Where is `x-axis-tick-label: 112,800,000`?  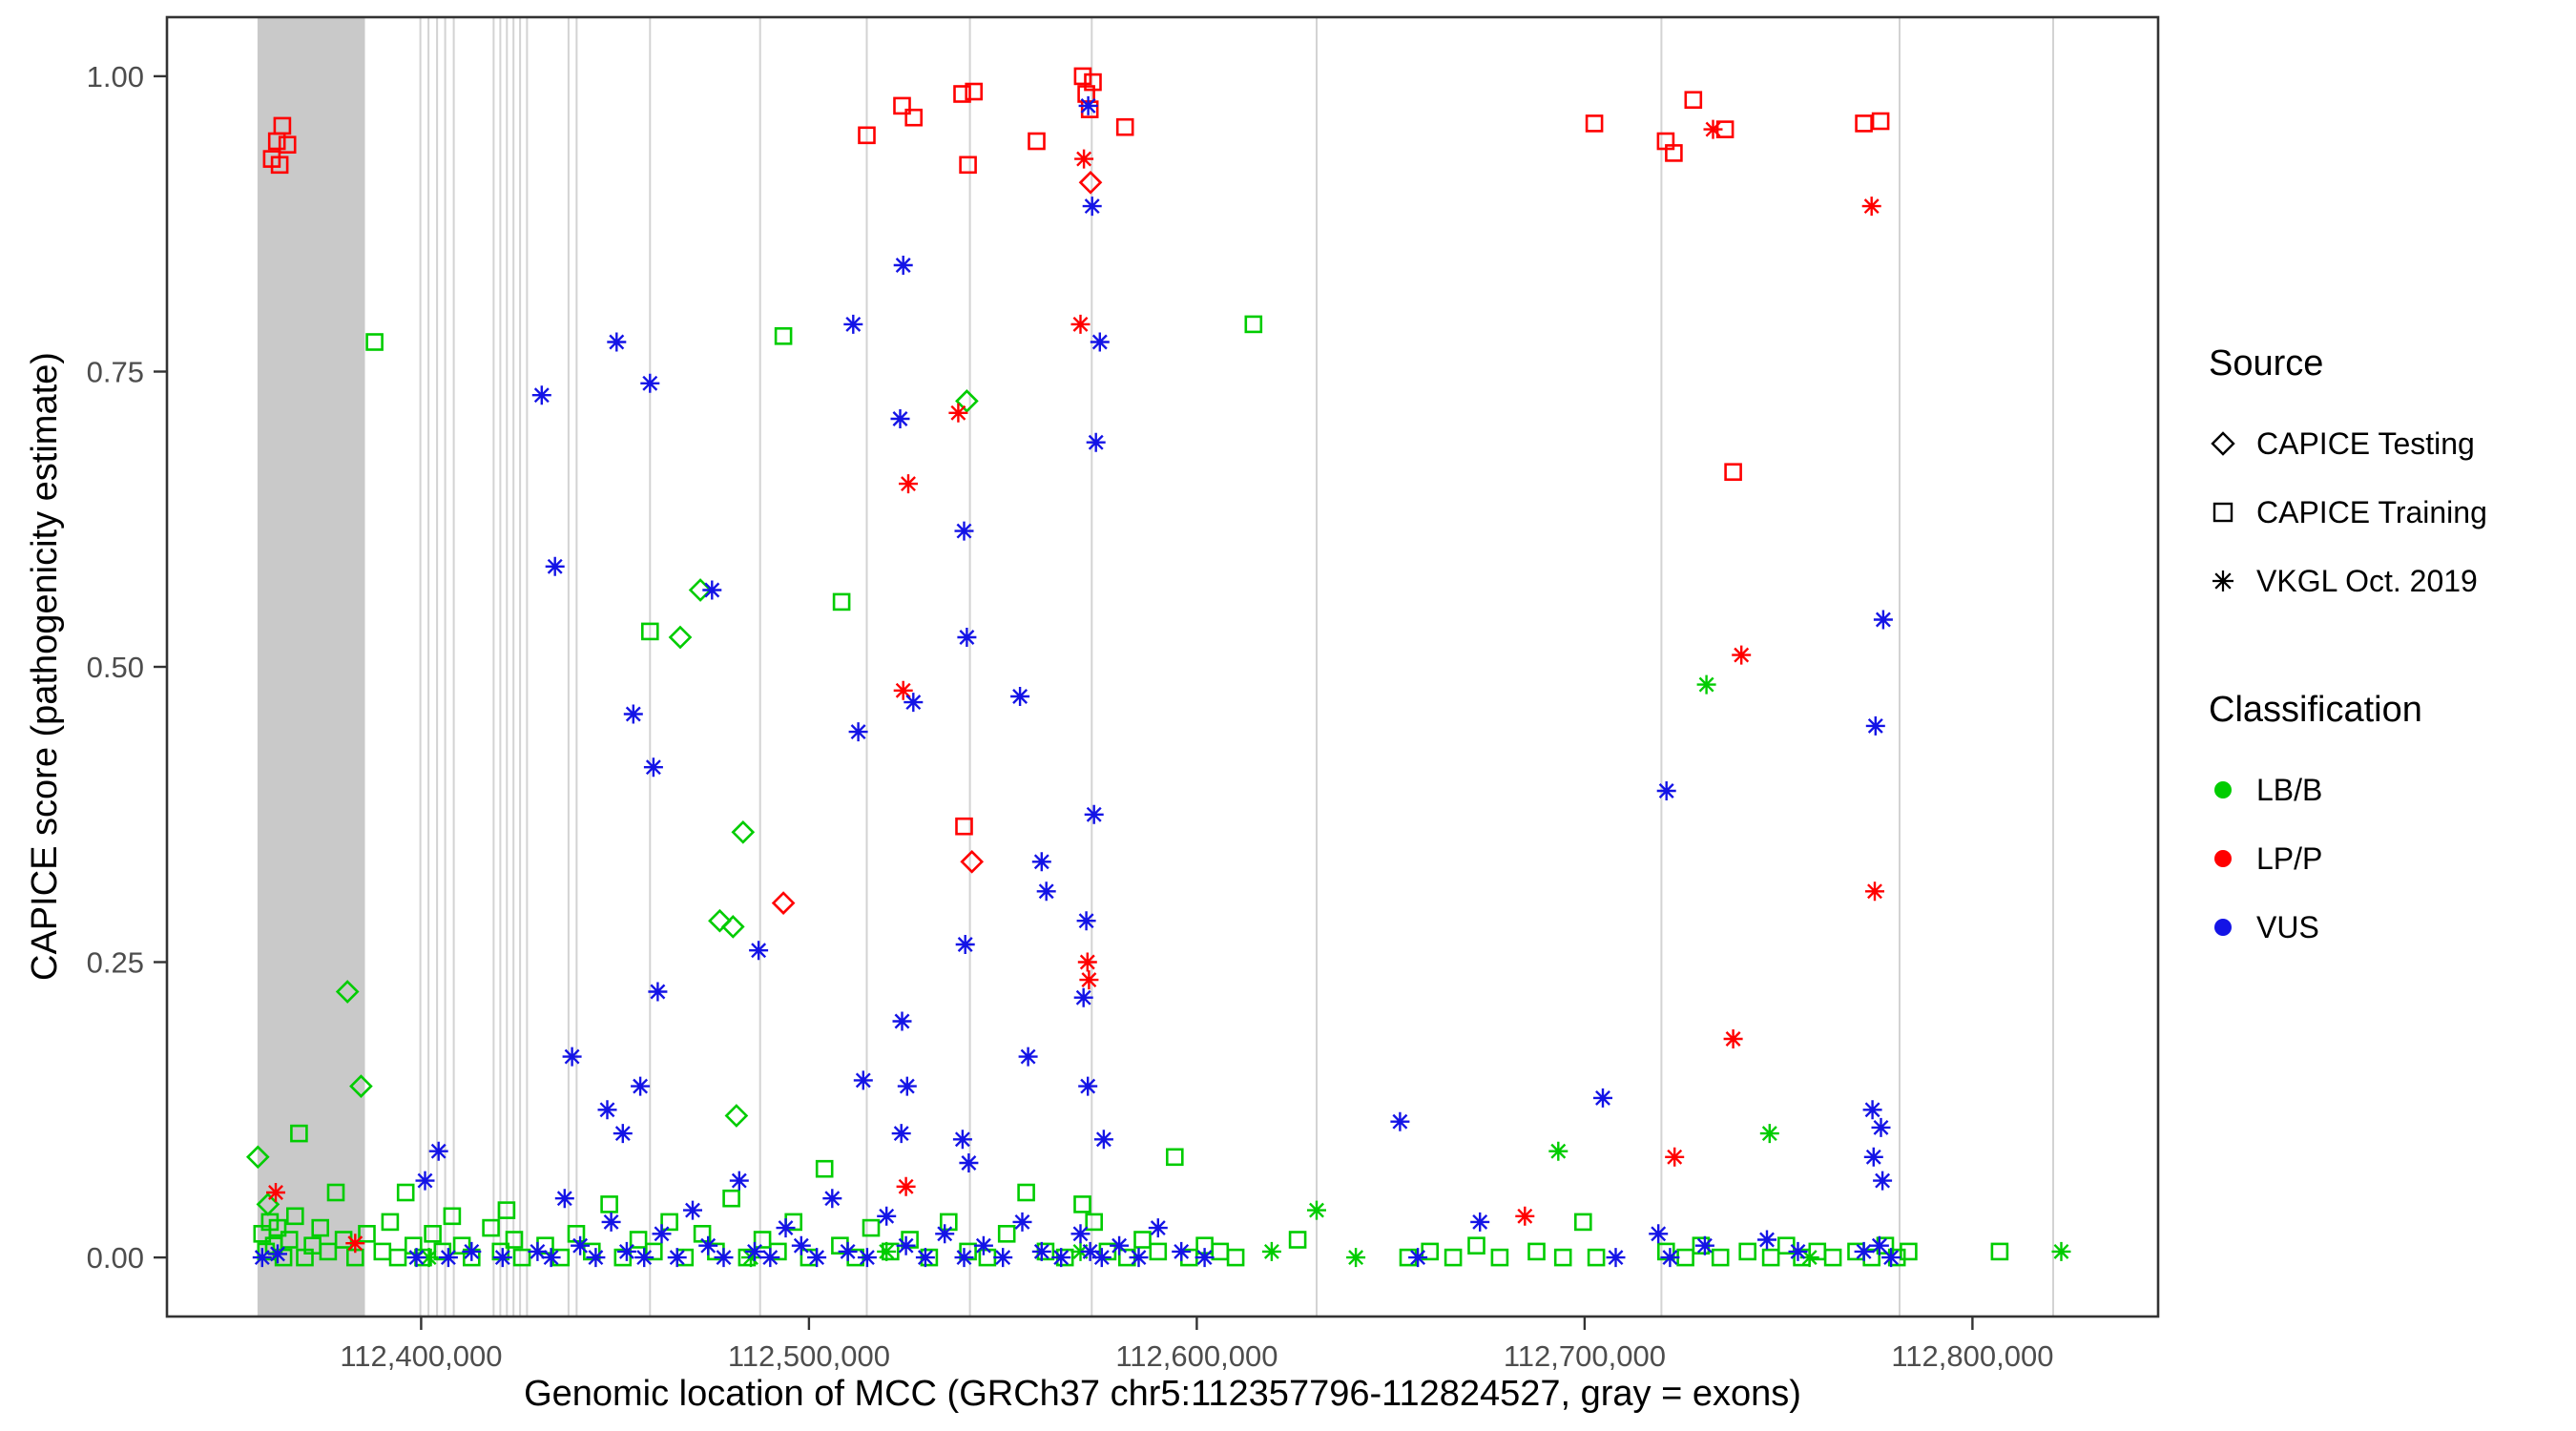
x-axis-tick-label: 112,800,000 is located at coordinates (1972, 1356).